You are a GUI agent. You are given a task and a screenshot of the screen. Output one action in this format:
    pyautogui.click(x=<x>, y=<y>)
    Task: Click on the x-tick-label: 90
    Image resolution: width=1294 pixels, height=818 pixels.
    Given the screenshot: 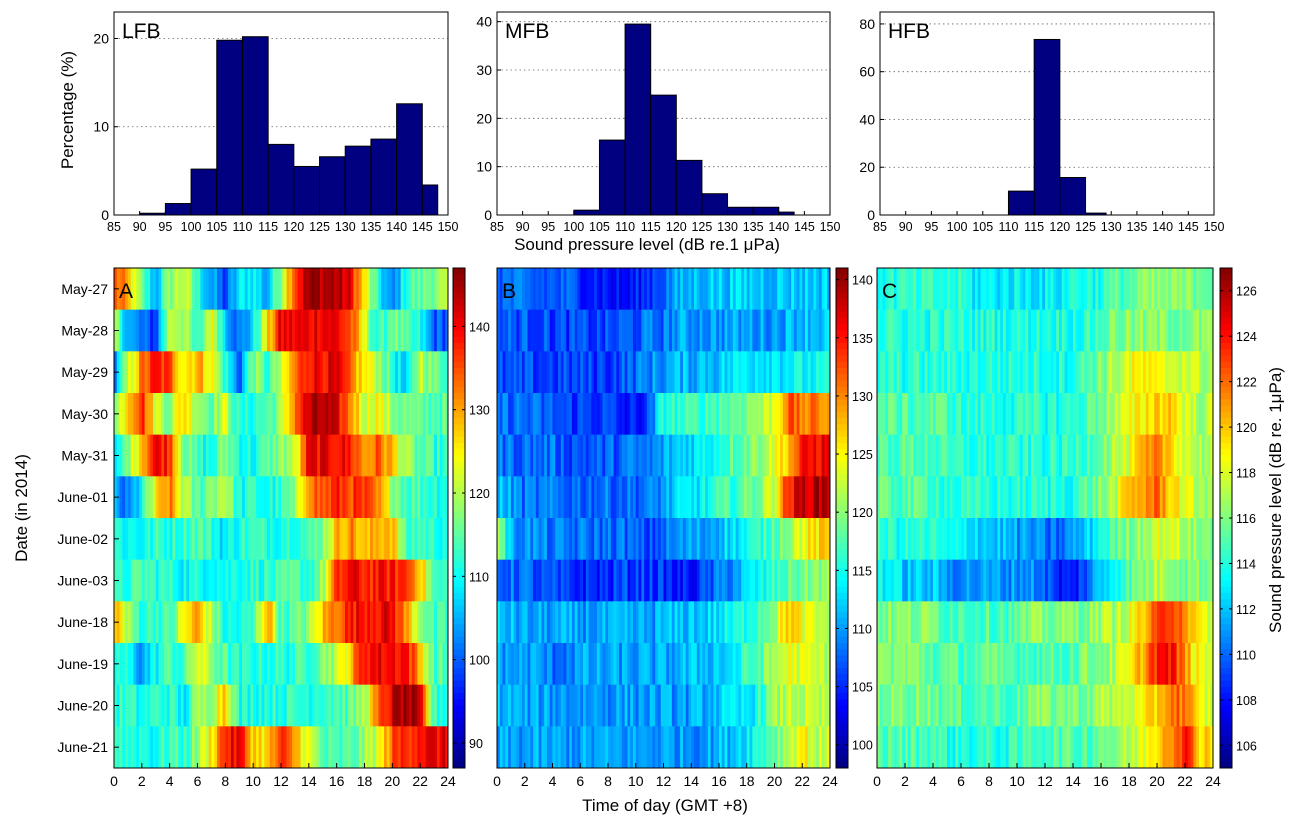 What is the action you would take?
    pyautogui.click(x=523, y=227)
    